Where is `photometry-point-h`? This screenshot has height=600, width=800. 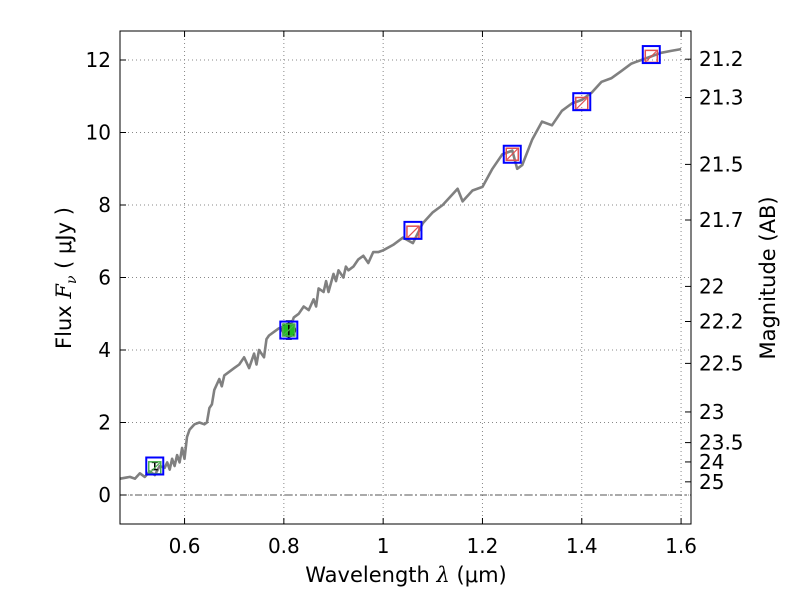
photometry-point-h is located at coordinates (582, 102).